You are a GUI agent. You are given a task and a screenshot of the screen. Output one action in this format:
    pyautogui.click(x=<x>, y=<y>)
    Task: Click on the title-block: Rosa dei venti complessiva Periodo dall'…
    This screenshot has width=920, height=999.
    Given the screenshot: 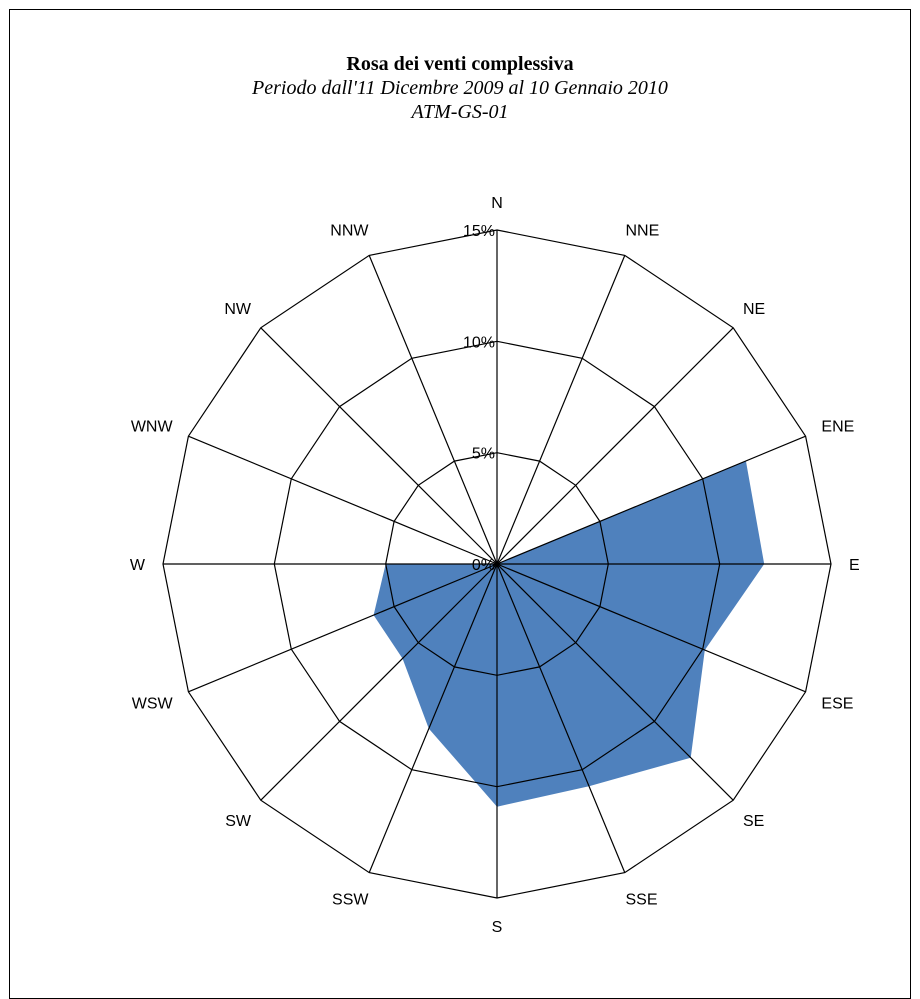 What is the action you would take?
    pyautogui.click(x=460, y=88)
    